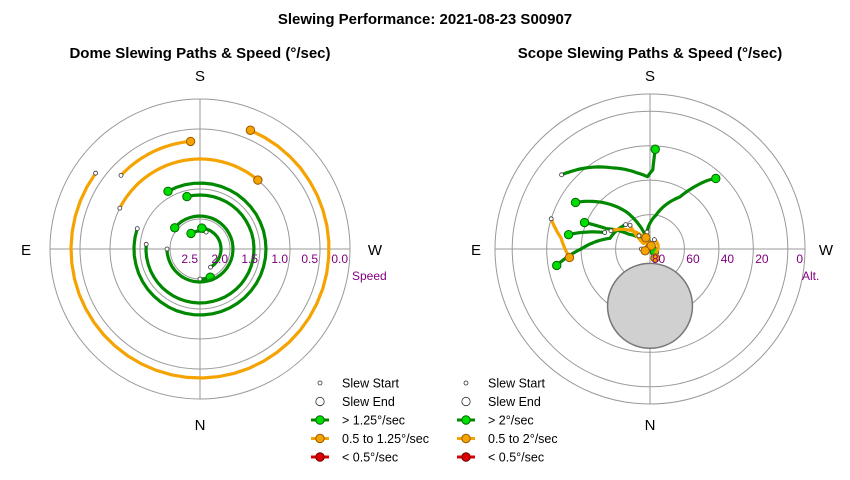 Image resolution: width=850 pixels, height=480 pixels. I want to click on dome-compass-top: S, so click(200, 76).